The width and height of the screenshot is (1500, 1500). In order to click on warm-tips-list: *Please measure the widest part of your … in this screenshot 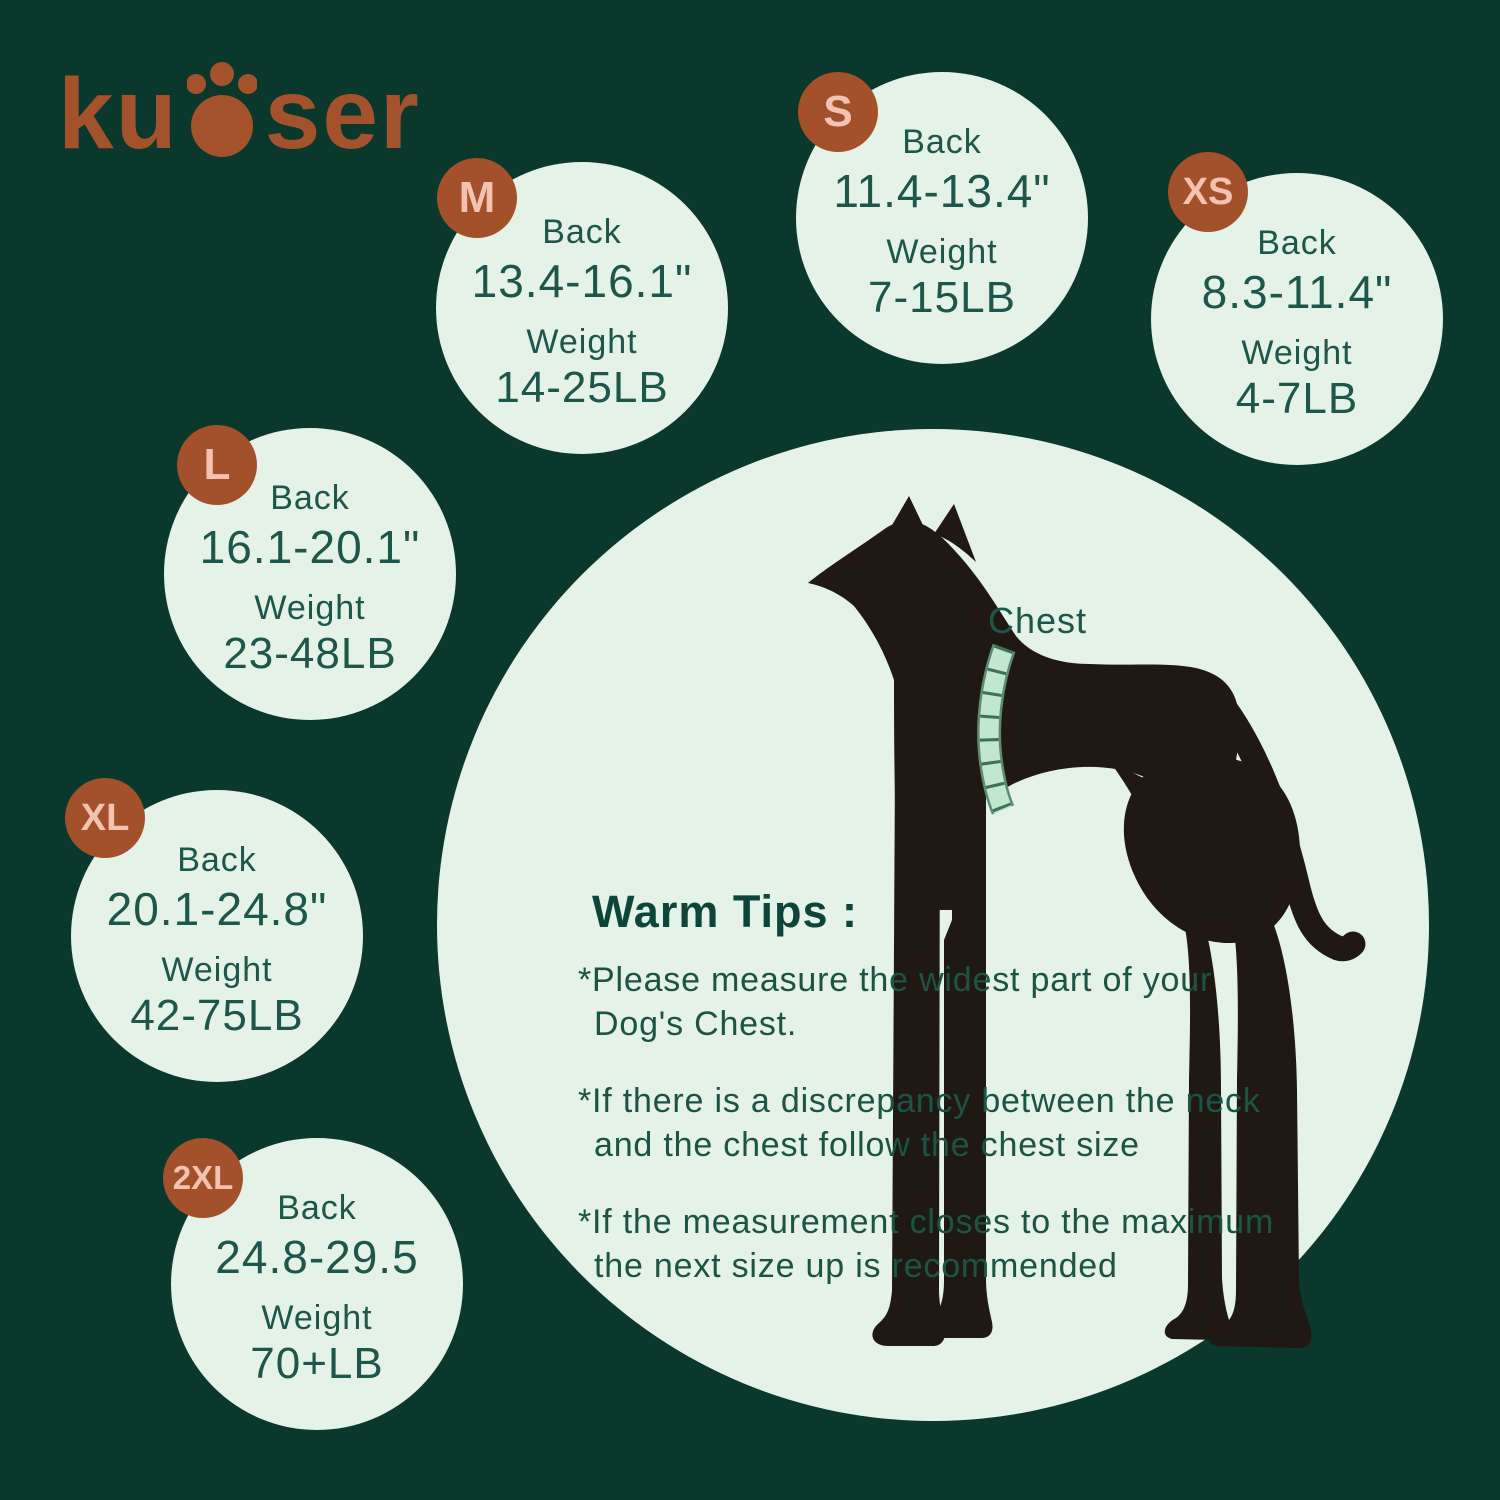, I will do `click(927, 1139)`.